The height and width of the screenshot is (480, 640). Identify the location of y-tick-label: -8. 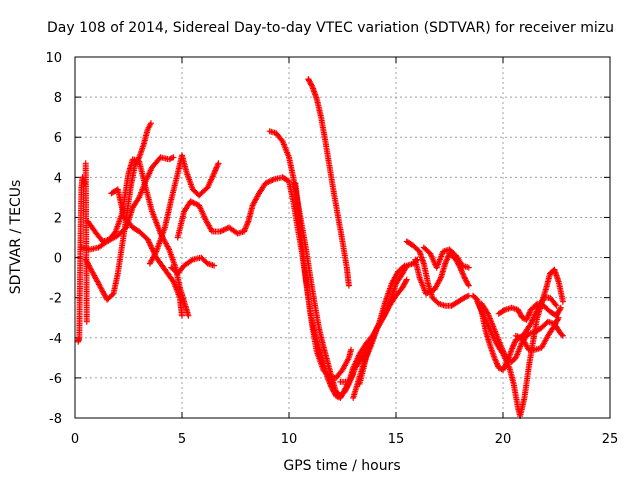
(55, 419).